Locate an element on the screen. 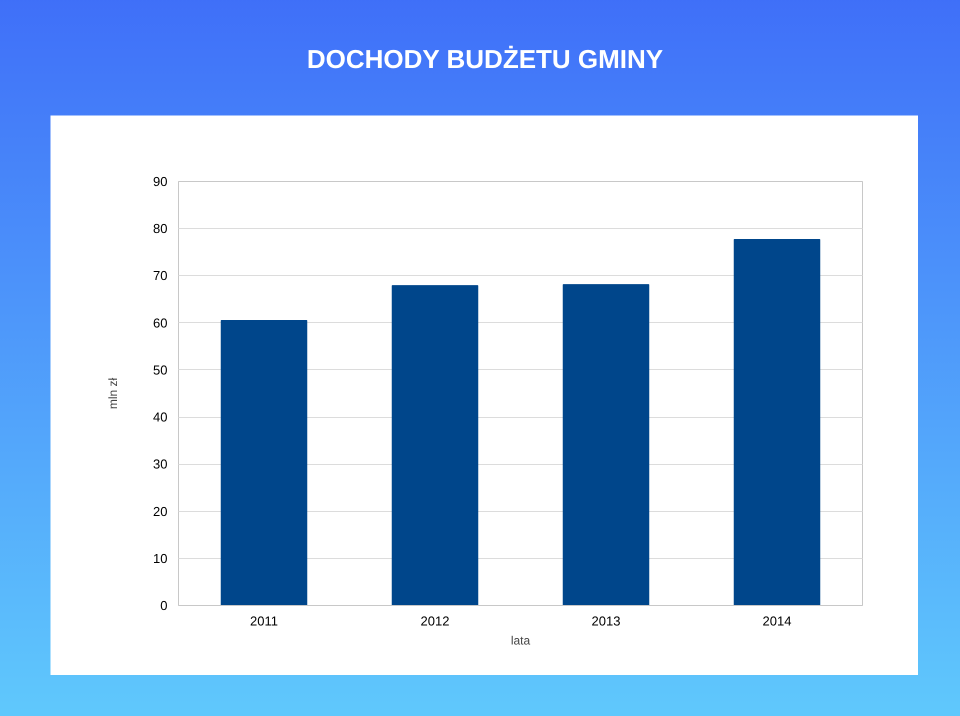 This screenshot has width=960, height=716. y-tick-label: 20 is located at coordinates (160, 511).